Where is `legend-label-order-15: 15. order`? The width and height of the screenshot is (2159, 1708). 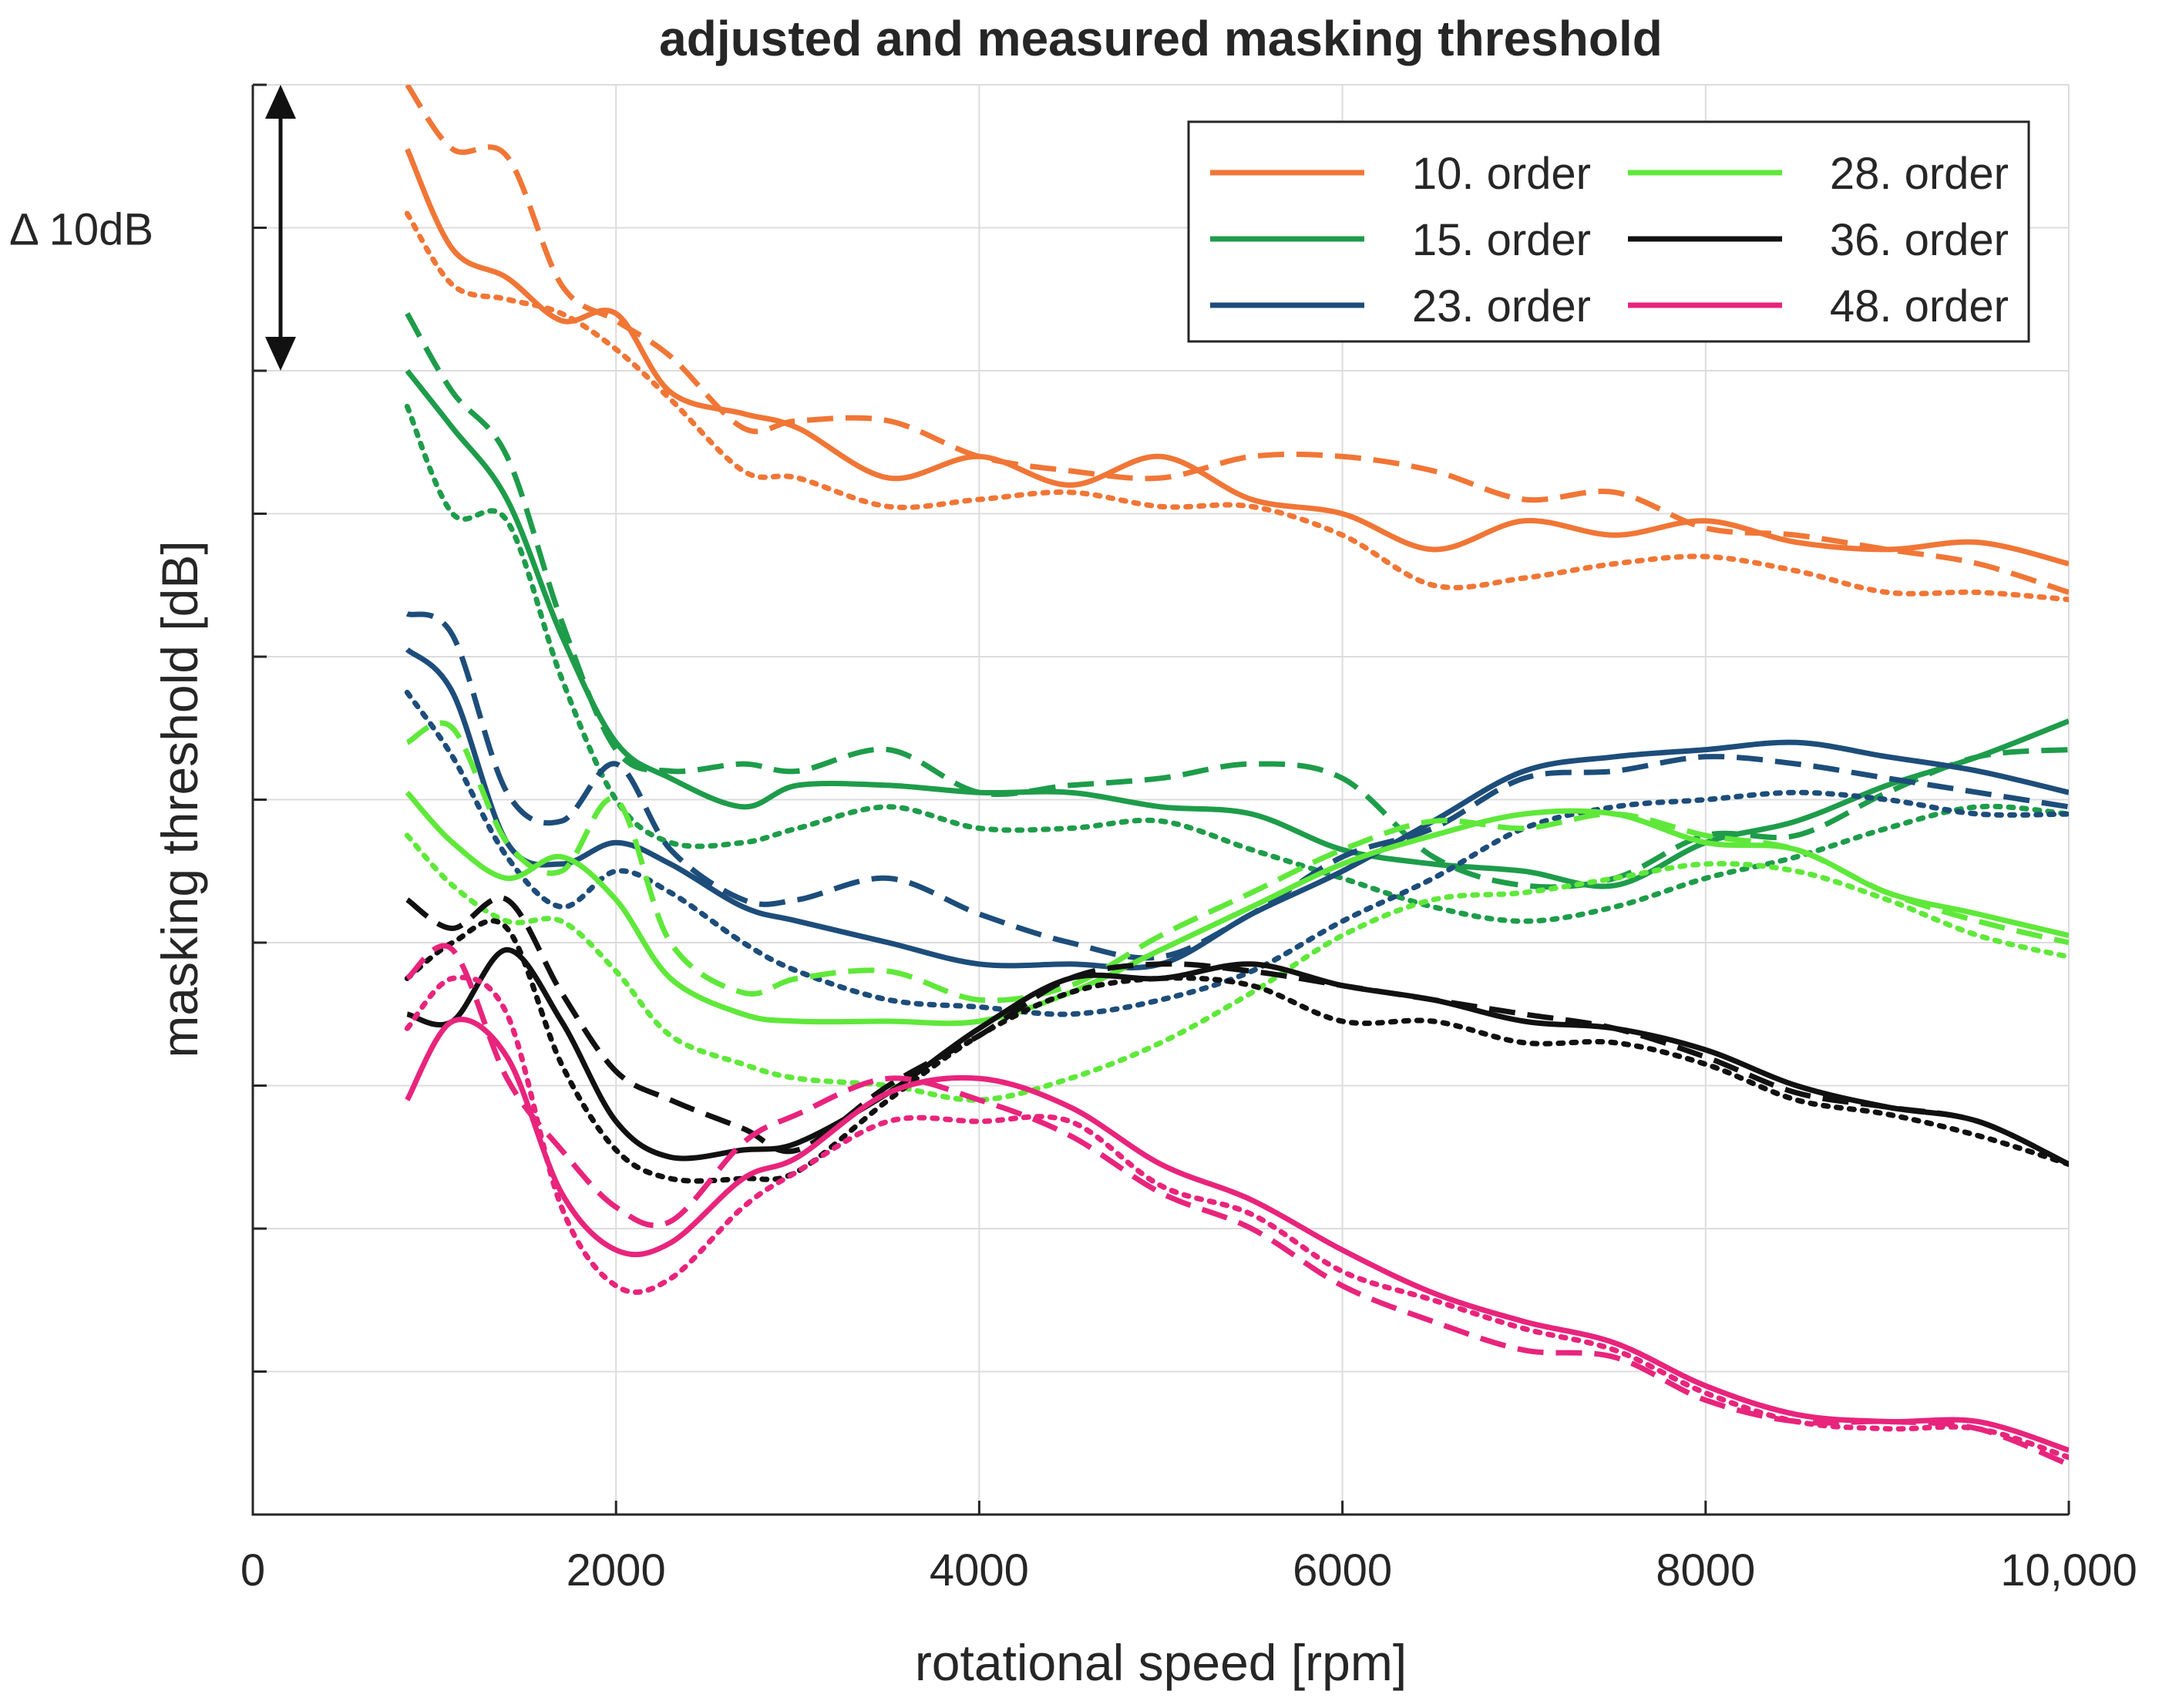
legend-label-order-15: 15. order is located at coordinates (1501, 240).